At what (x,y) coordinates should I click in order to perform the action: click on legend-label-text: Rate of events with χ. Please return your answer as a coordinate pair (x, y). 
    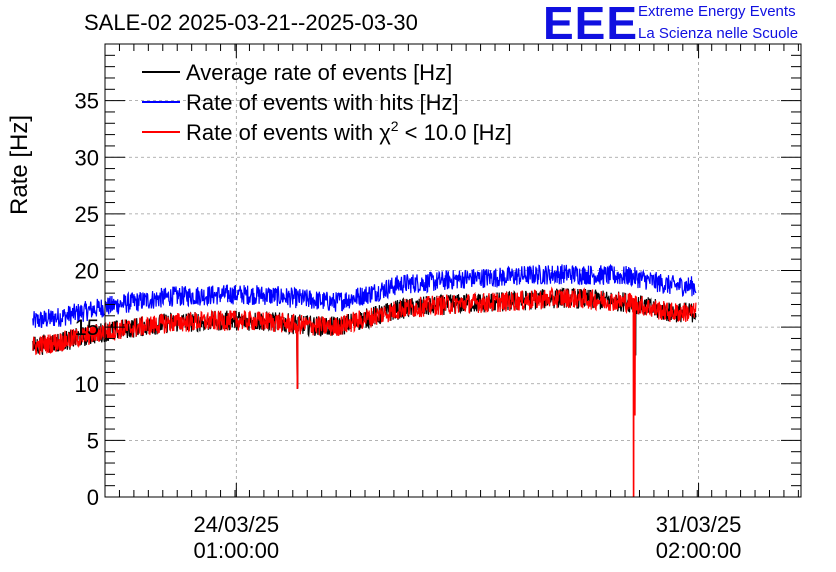
    Looking at the image, I should click on (288, 132).